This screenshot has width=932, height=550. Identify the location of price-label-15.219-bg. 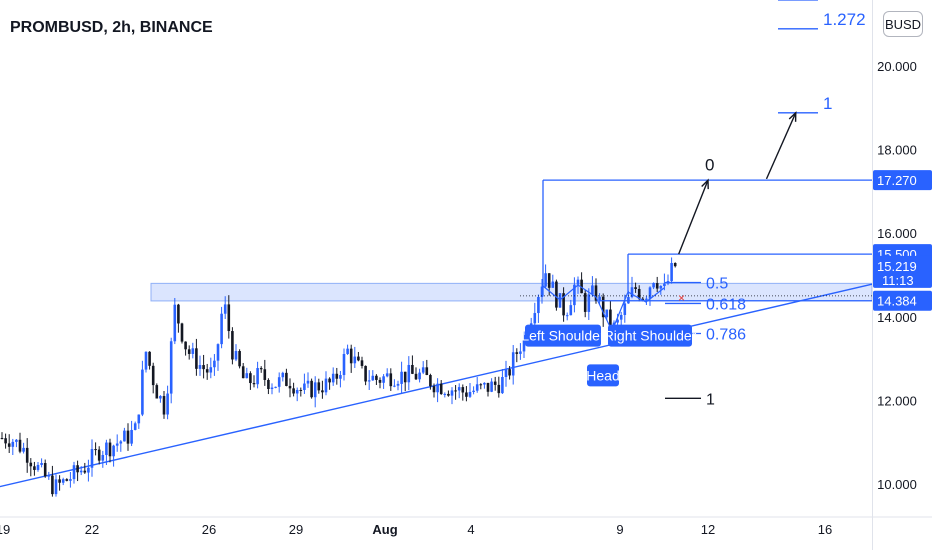
(902, 271).